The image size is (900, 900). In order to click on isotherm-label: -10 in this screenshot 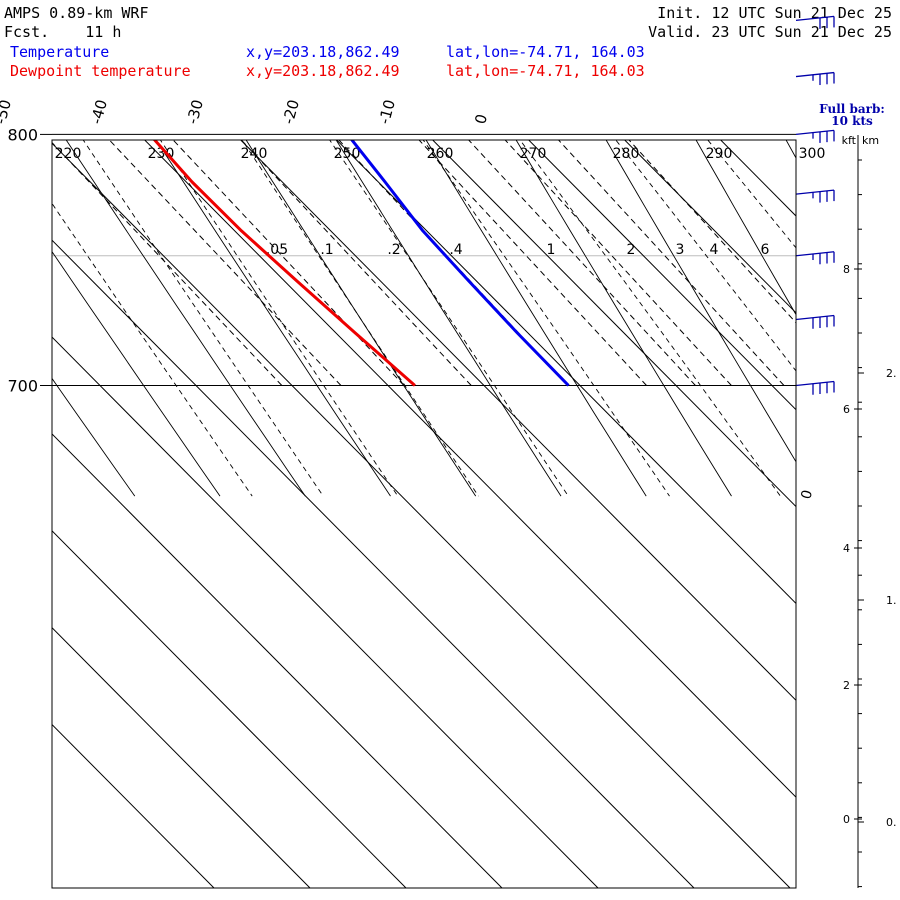, I will do `click(387, 112)`.